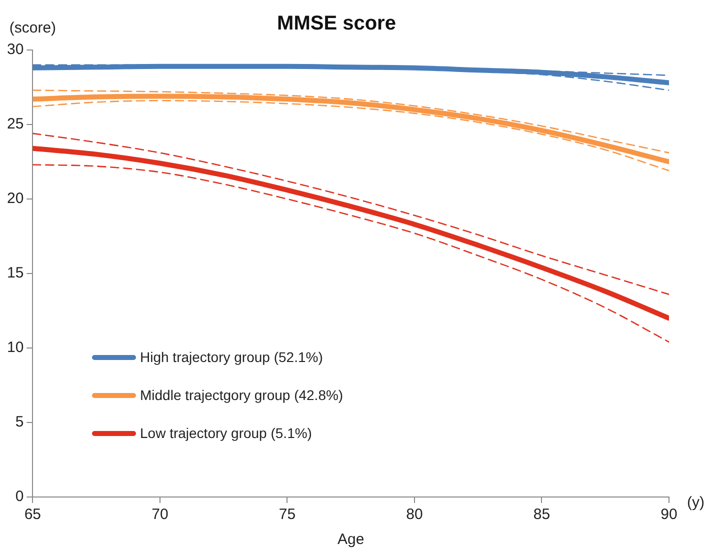 This screenshot has width=709, height=557. I want to click on x-tick-label: 70, so click(160, 515).